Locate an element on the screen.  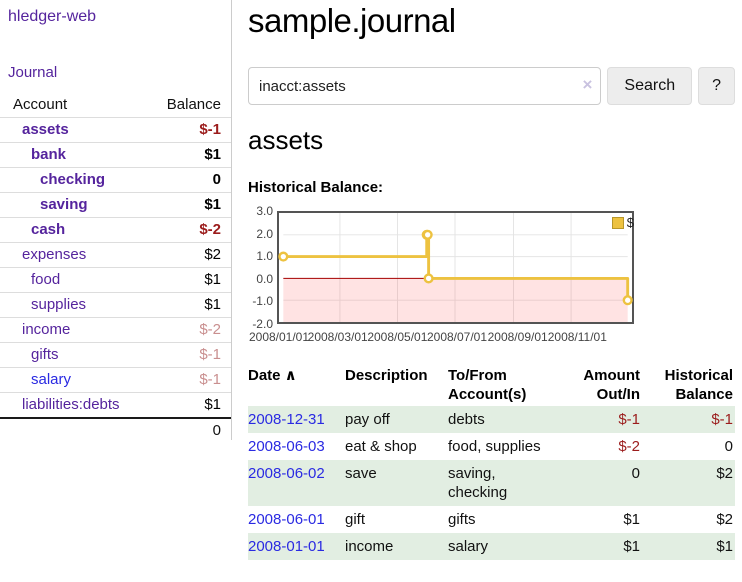
chart-canvas is located at coordinates (455, 267).